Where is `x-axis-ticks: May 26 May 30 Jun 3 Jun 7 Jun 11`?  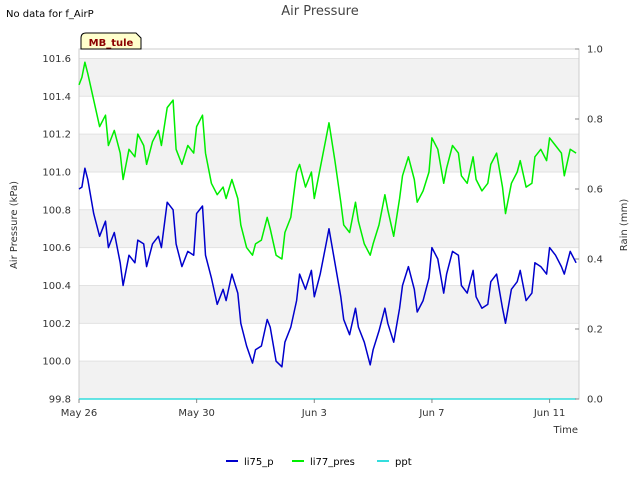 x-axis-ticks: May 26 May 30 Jun 3 Jun 7 Jun 11 is located at coordinates (313, 409).